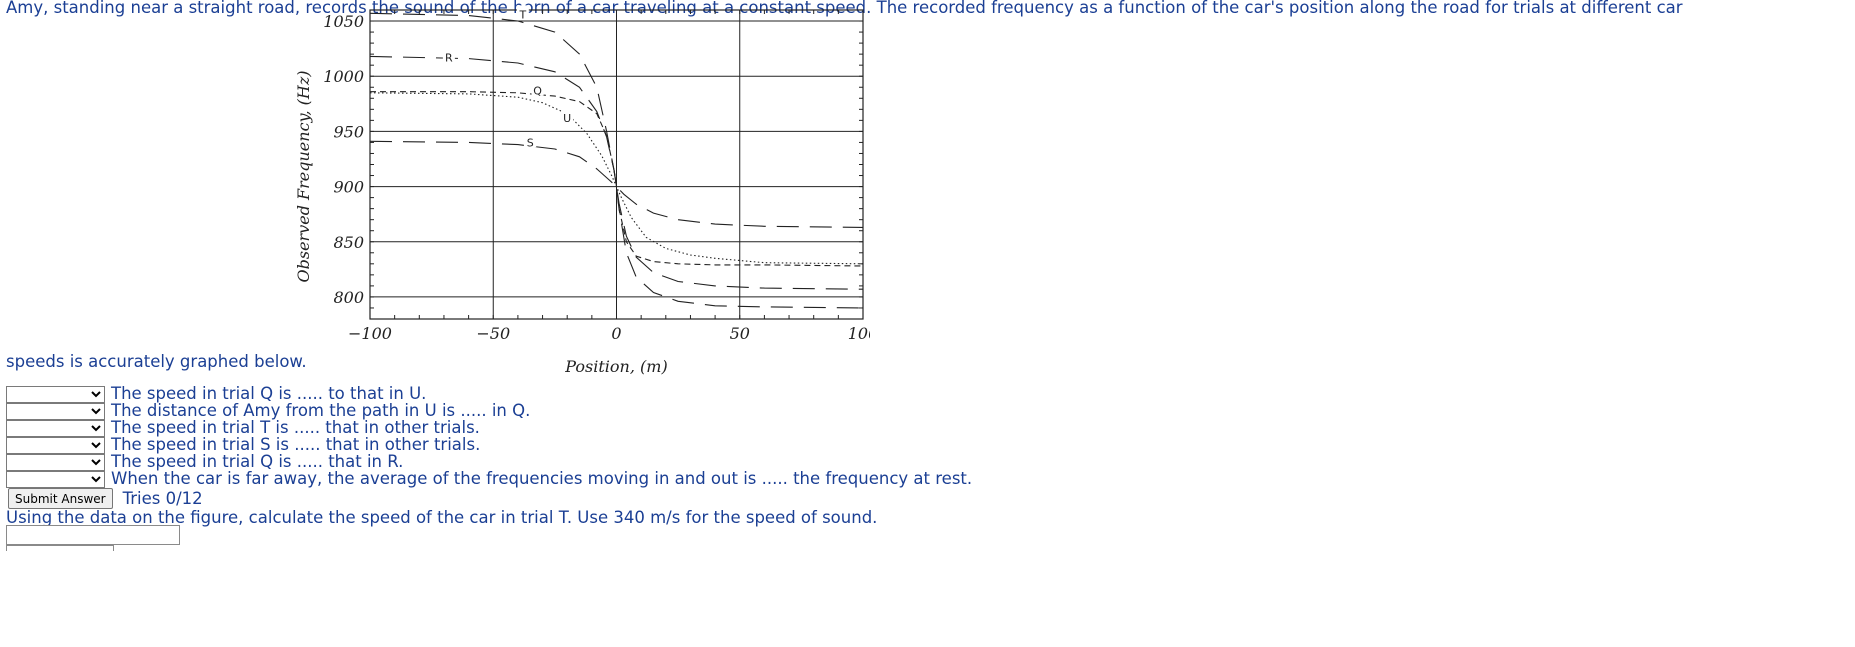 The height and width of the screenshot is (647, 1855). I want to click on speed-answer-input, so click(93, 535).